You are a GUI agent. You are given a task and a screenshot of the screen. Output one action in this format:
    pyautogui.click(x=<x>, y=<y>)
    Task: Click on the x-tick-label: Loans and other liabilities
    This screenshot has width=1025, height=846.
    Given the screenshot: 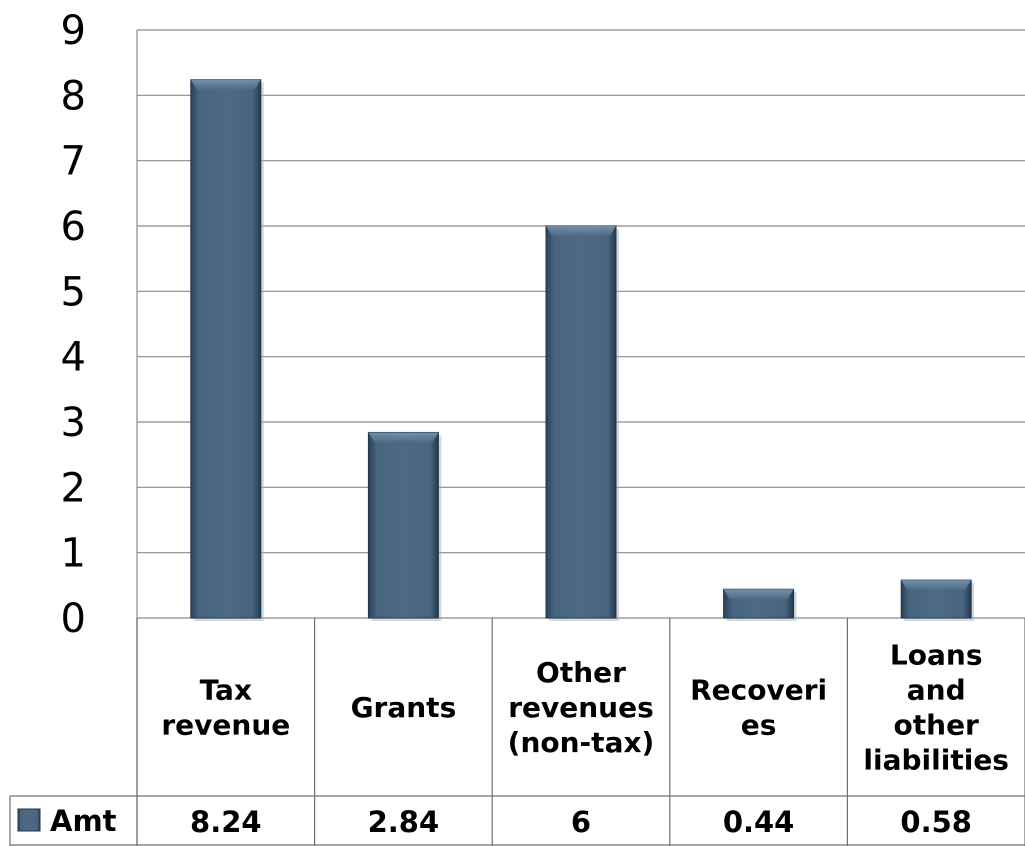 What is the action you would take?
    pyautogui.click(x=936, y=708)
    